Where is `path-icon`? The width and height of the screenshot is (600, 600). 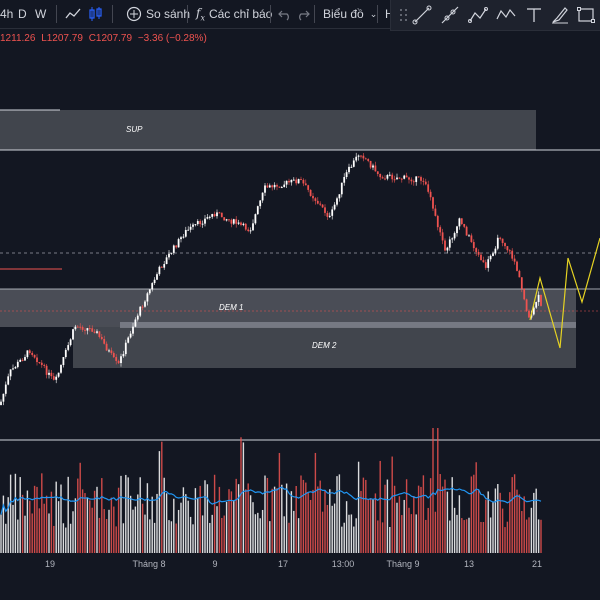
path-icon is located at coordinates (478, 15).